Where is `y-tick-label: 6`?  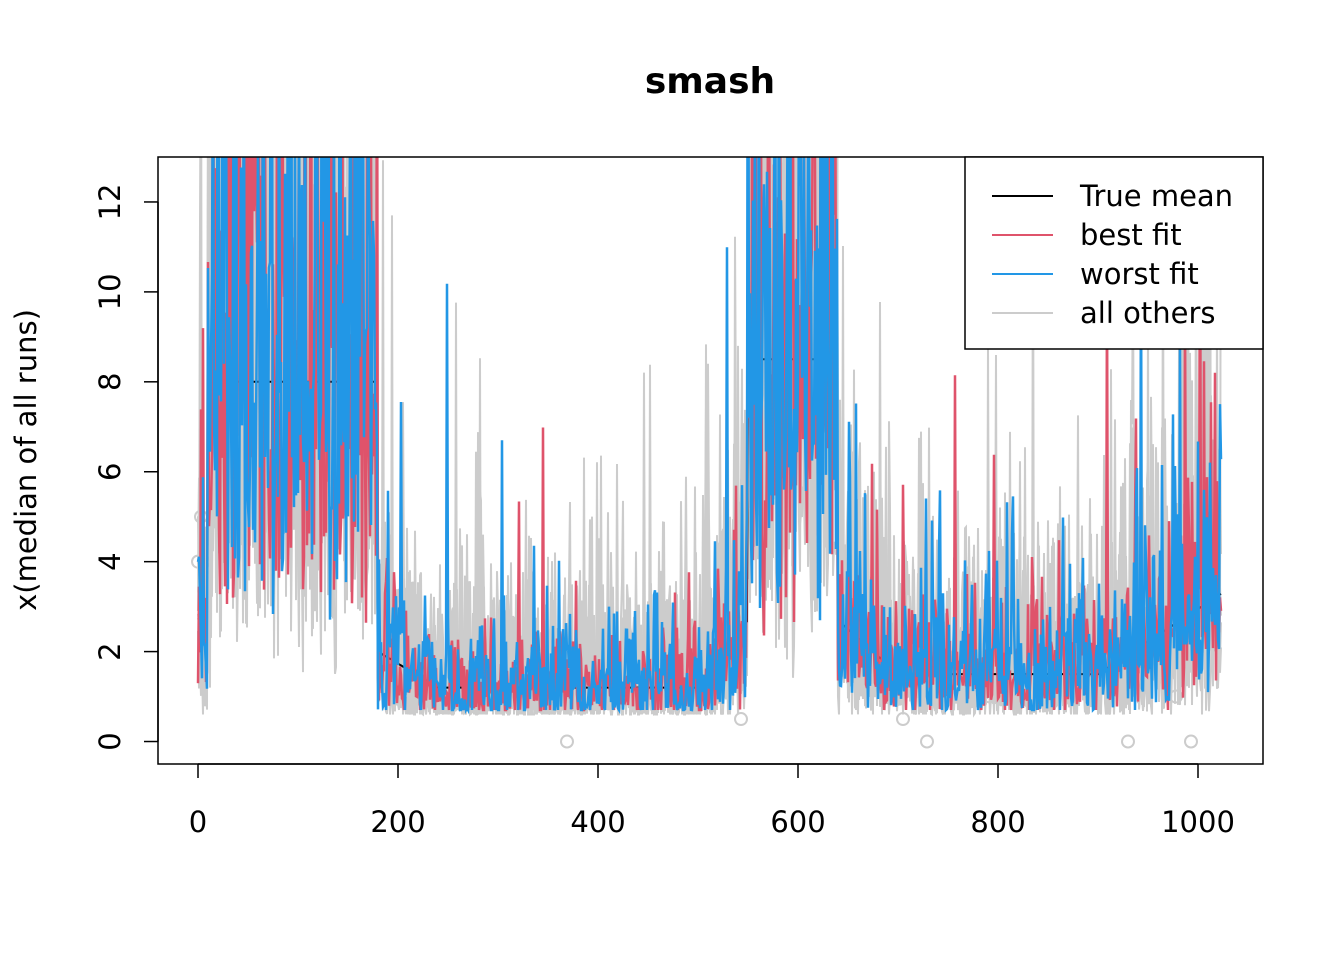
y-tick-label: 6 is located at coordinates (110, 472).